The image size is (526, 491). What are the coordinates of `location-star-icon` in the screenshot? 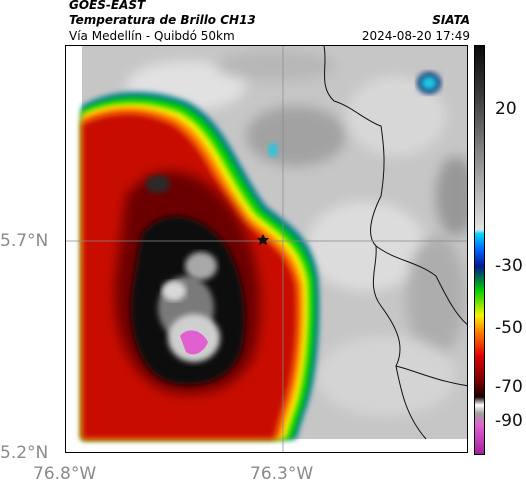 It's located at (263, 239).